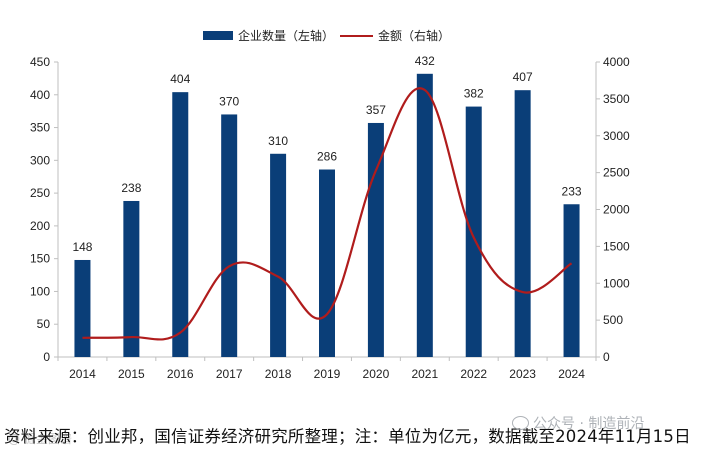  Describe the element at coordinates (286, 35) in the screenshot. I see `legend-bar-label: 企业数量（左轴）` at that location.